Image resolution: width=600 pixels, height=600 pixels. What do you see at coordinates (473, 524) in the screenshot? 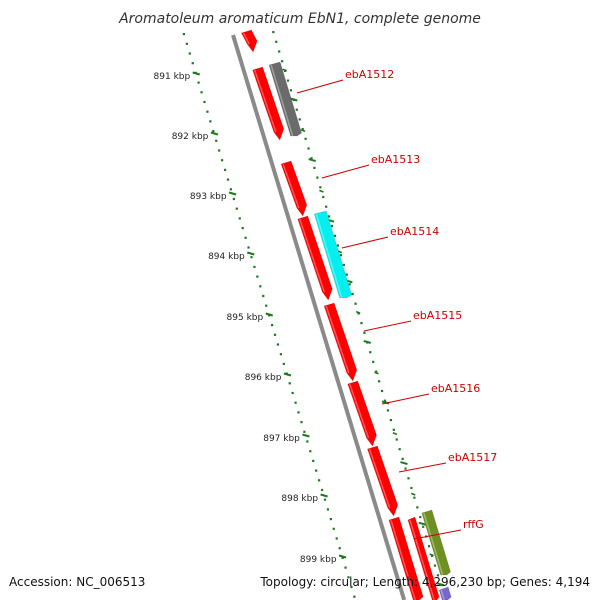
I see `gene-label: rffG` at bounding box center [473, 524].